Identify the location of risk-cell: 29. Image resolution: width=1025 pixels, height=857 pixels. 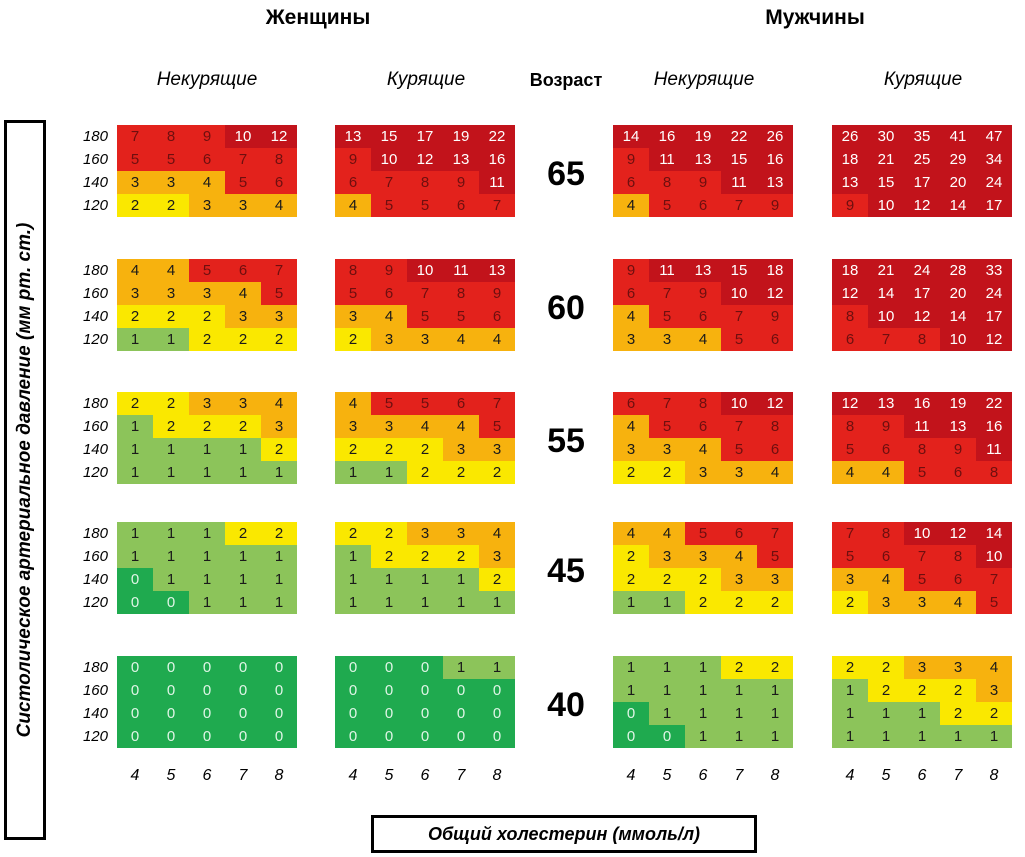
(958, 159).